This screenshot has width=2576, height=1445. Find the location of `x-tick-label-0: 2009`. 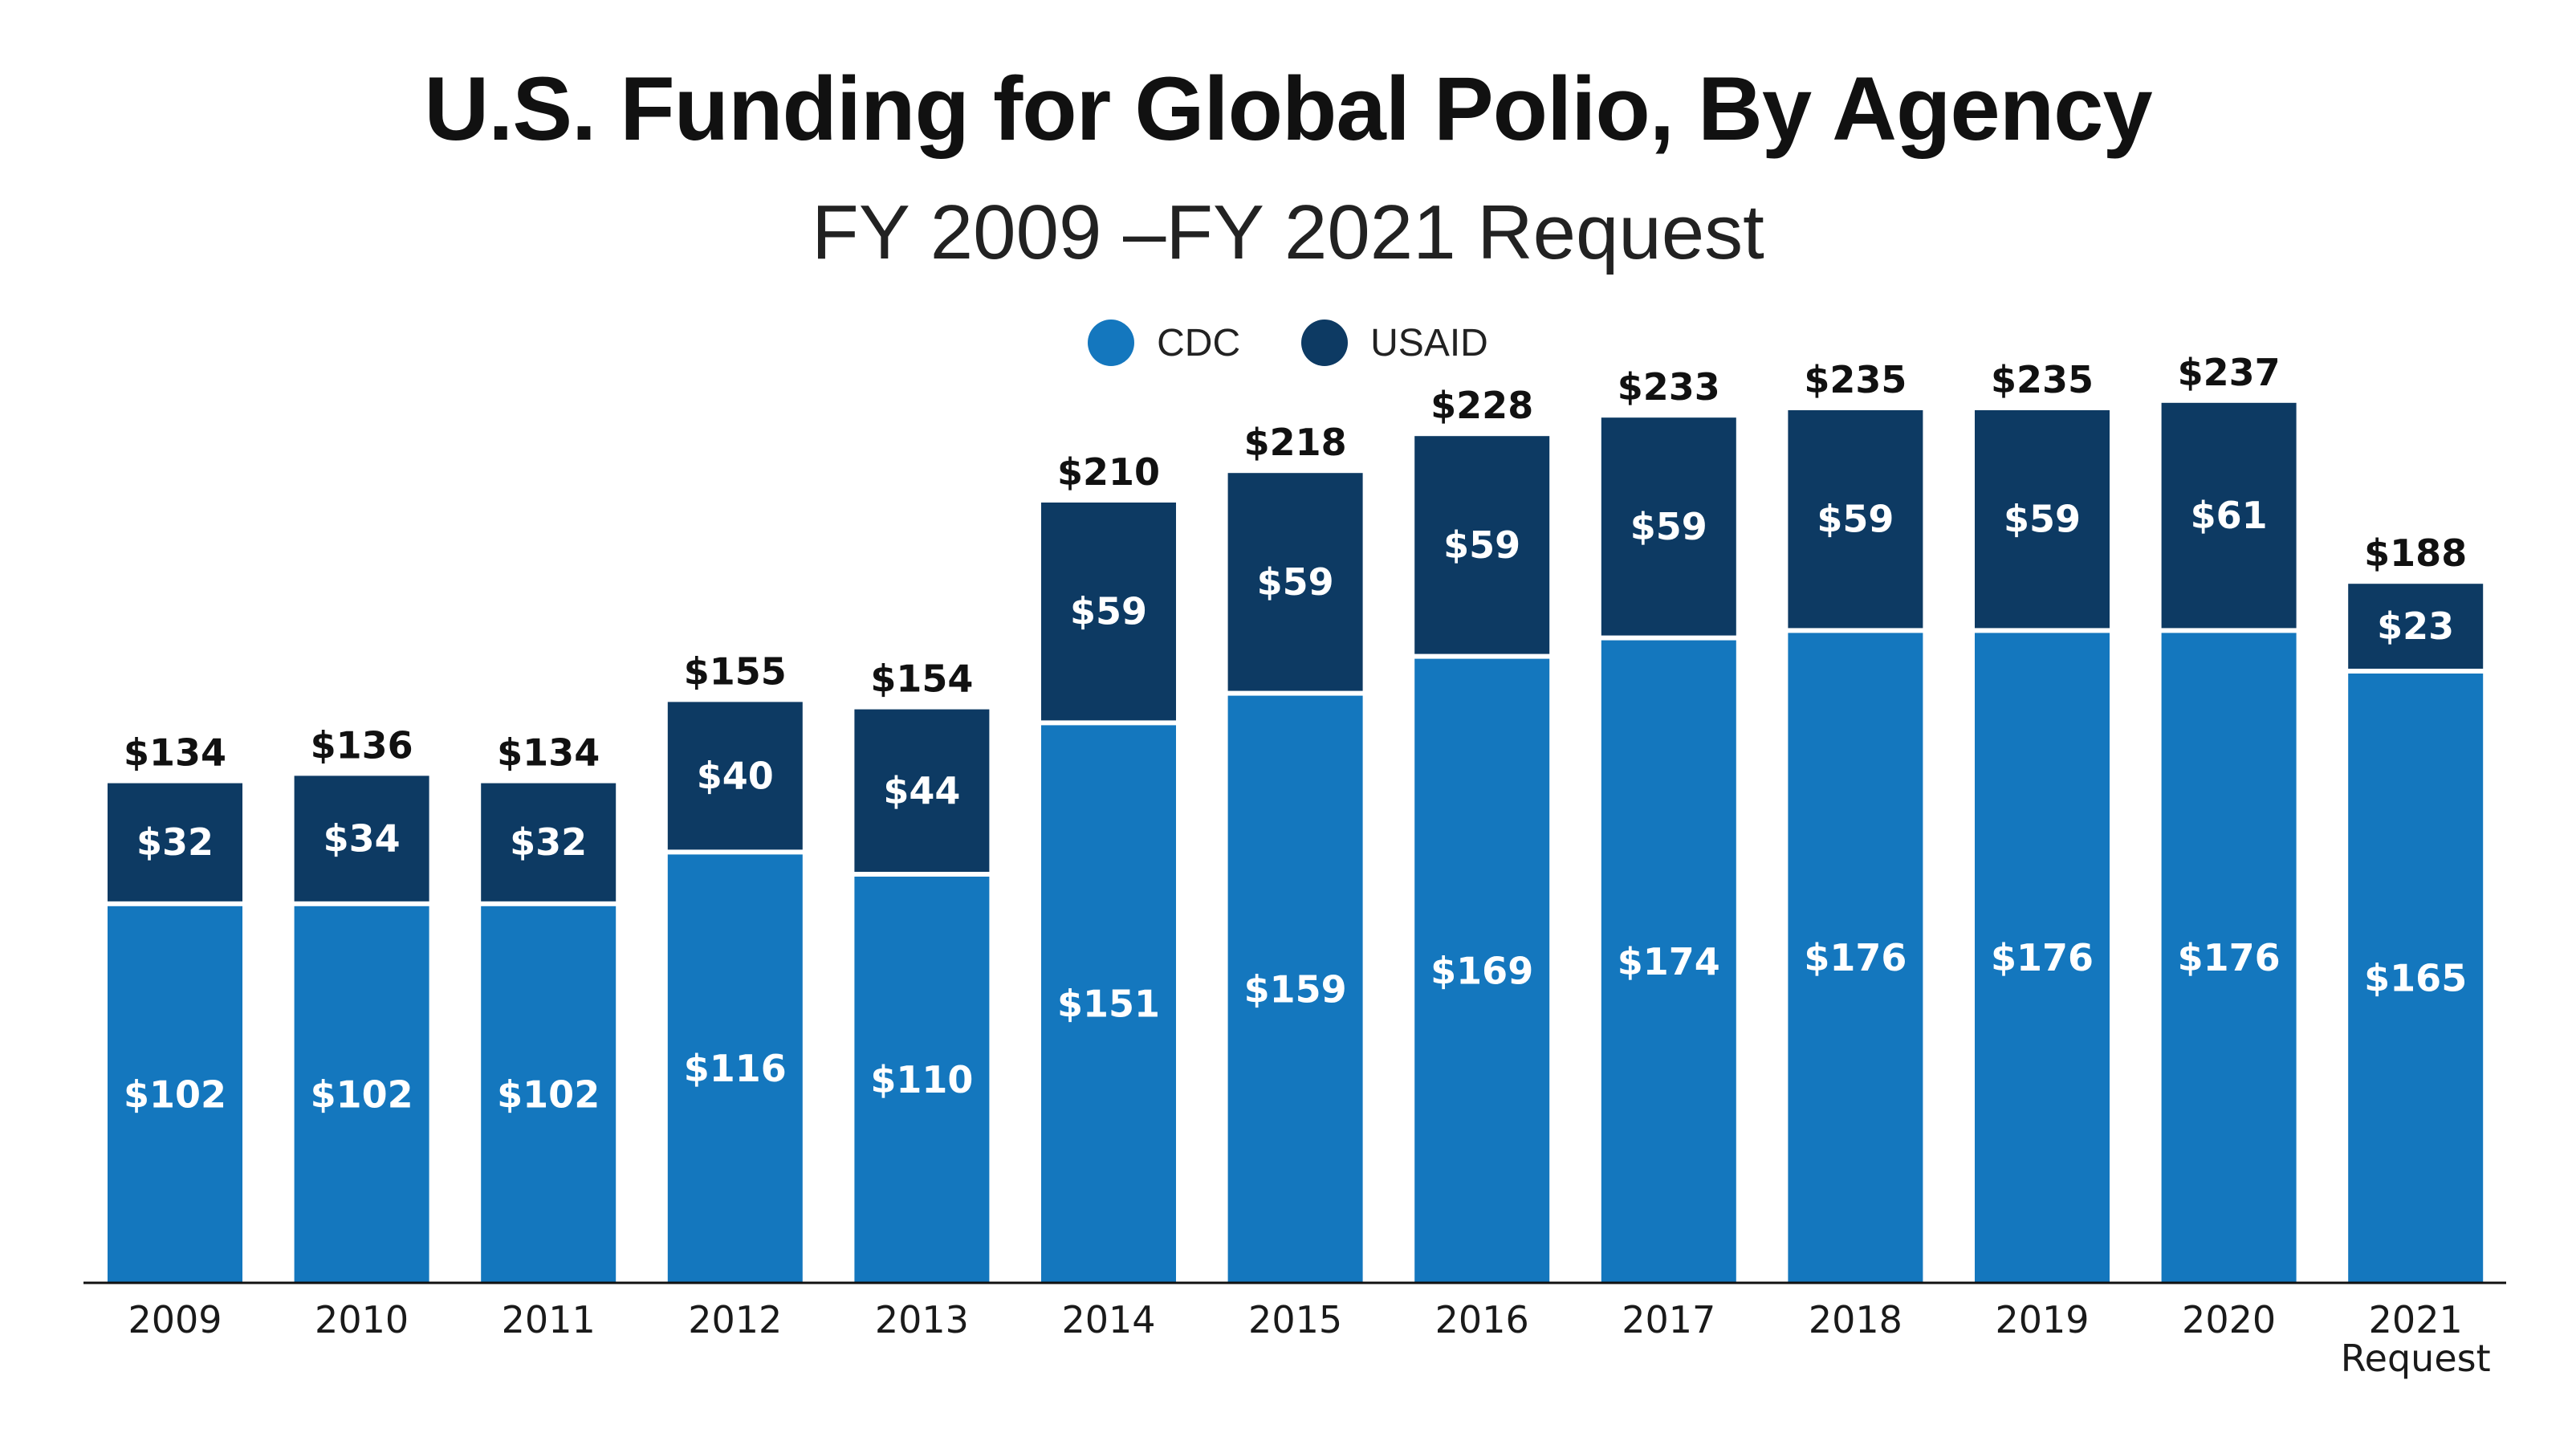

x-tick-label-0: 2009 is located at coordinates (175, 1319).